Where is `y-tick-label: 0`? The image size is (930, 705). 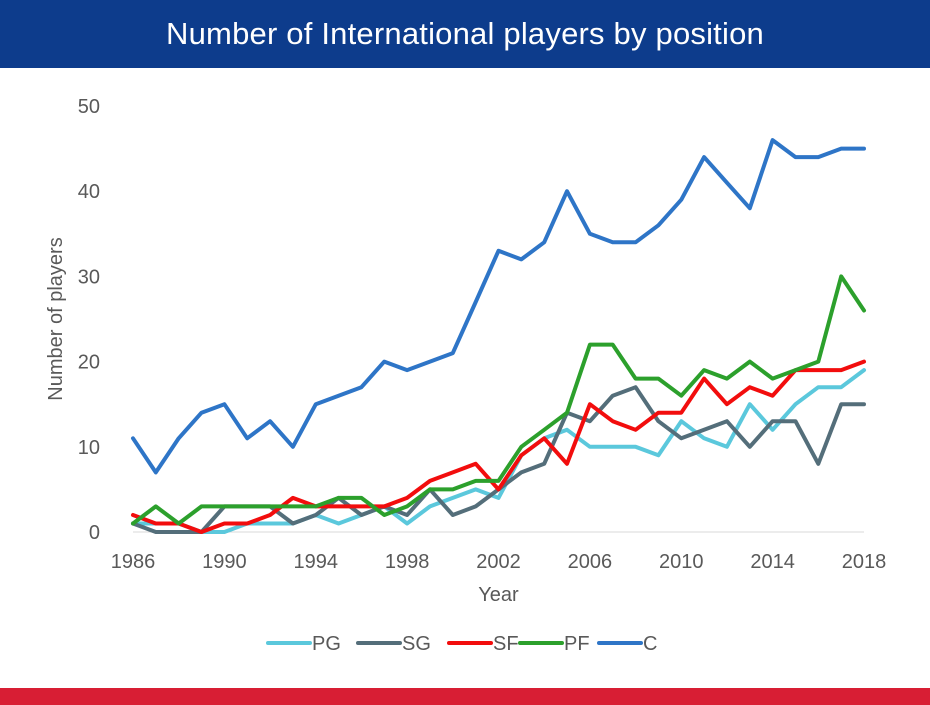
y-tick-label: 0 is located at coordinates (94, 533).